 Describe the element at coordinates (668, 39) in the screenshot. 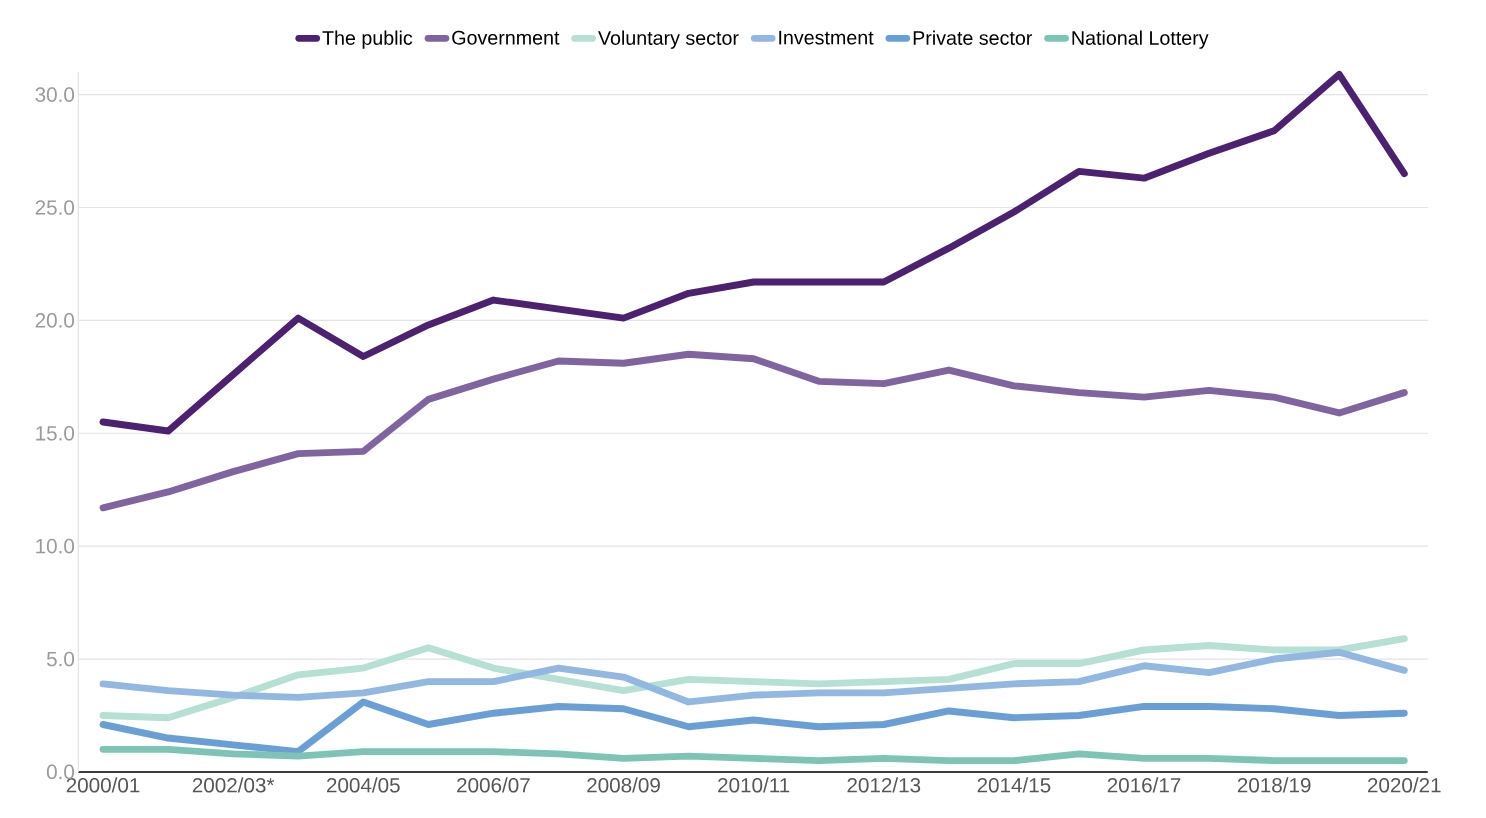

I see `legend-label: Voluntary sector` at that location.